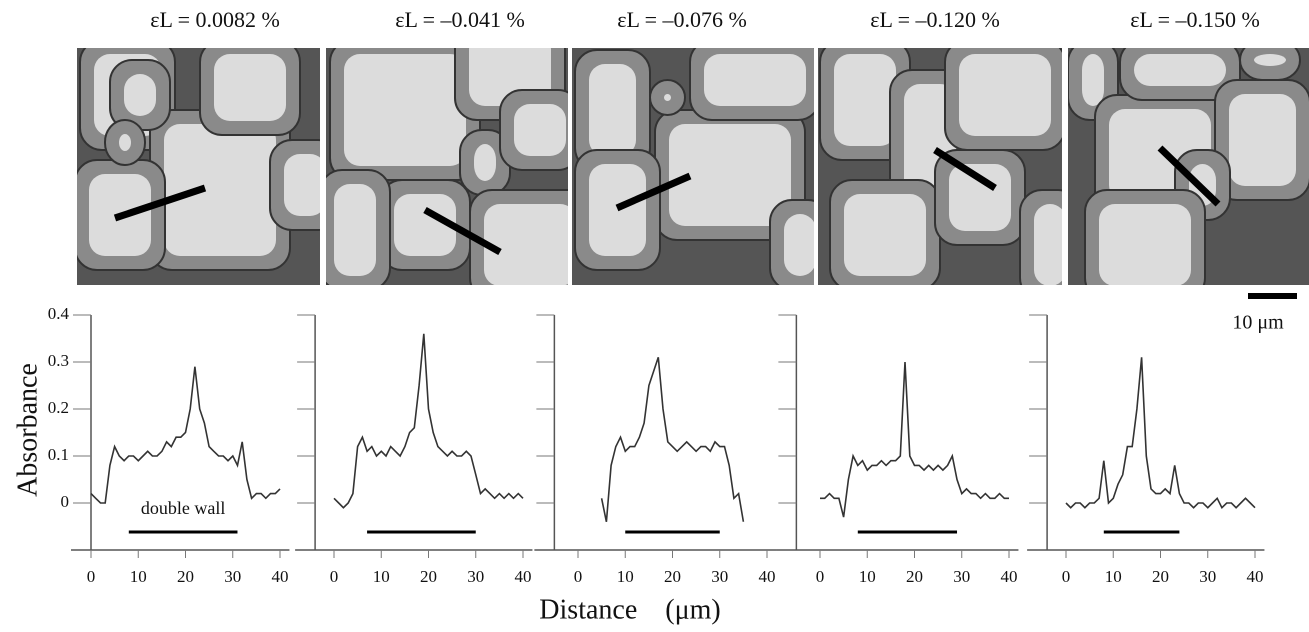 The height and width of the screenshot is (632, 1309). What do you see at coordinates (58, 407) in the screenshot?
I see `y-tick-label: 0.2` at bounding box center [58, 407].